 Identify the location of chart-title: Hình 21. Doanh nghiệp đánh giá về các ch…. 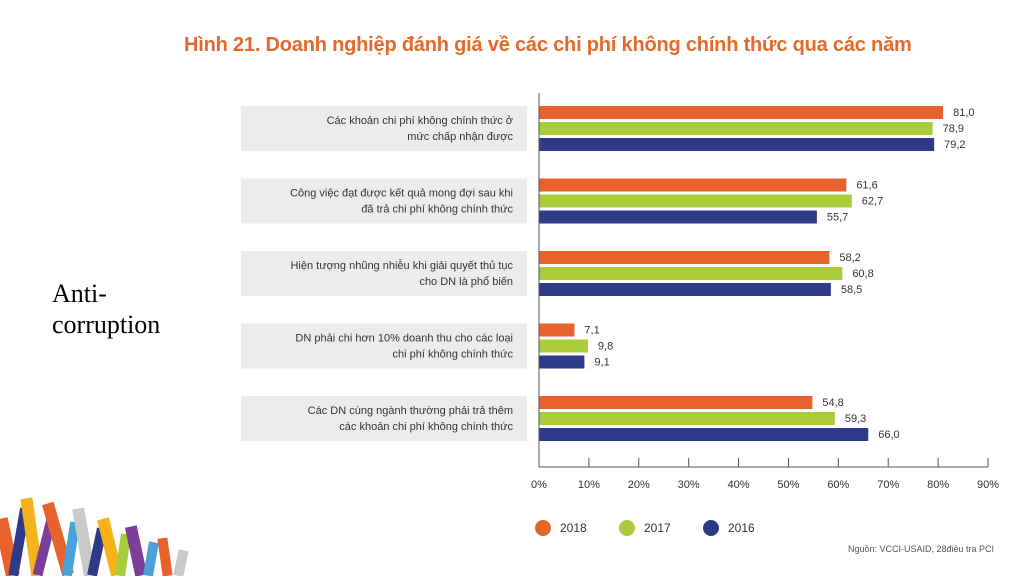
(548, 45).